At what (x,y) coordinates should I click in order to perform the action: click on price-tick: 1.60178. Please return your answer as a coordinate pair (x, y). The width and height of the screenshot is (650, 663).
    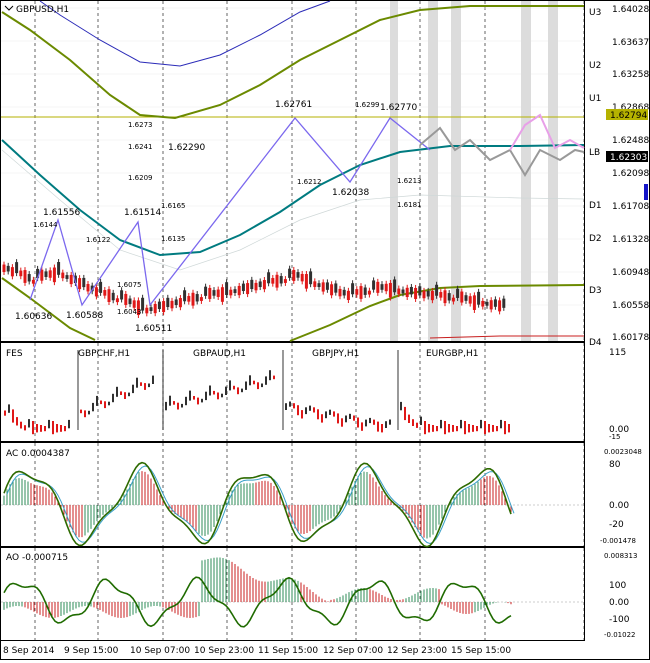
    Looking at the image, I should click on (630, 338).